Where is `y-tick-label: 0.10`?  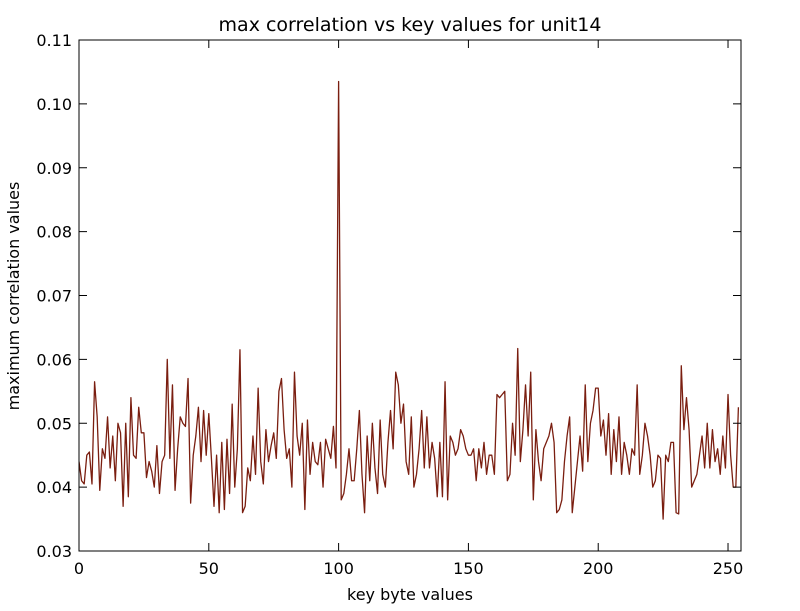
y-tick-label: 0.10 is located at coordinates (54, 104).